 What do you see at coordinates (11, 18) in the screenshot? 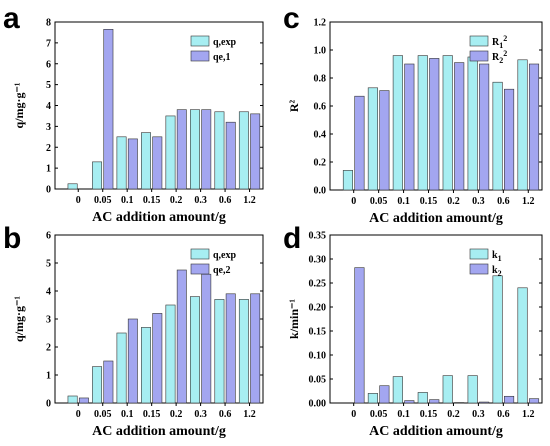
I see `panel-letter: a` at bounding box center [11, 18].